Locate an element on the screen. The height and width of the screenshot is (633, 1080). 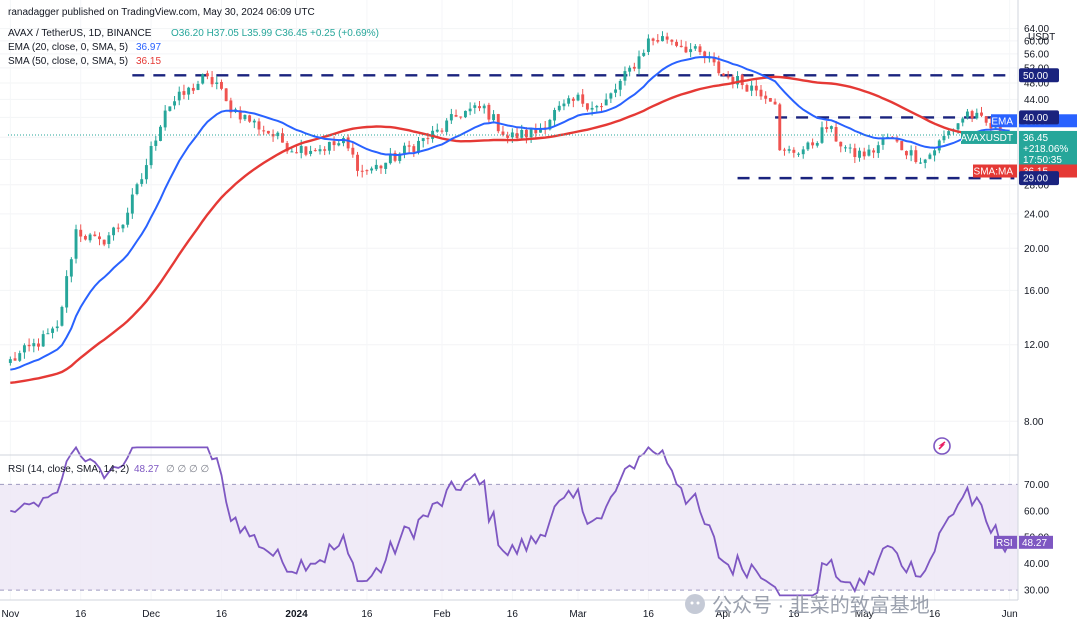
svg-text: 50.00 is located at coordinates (1035, 76).